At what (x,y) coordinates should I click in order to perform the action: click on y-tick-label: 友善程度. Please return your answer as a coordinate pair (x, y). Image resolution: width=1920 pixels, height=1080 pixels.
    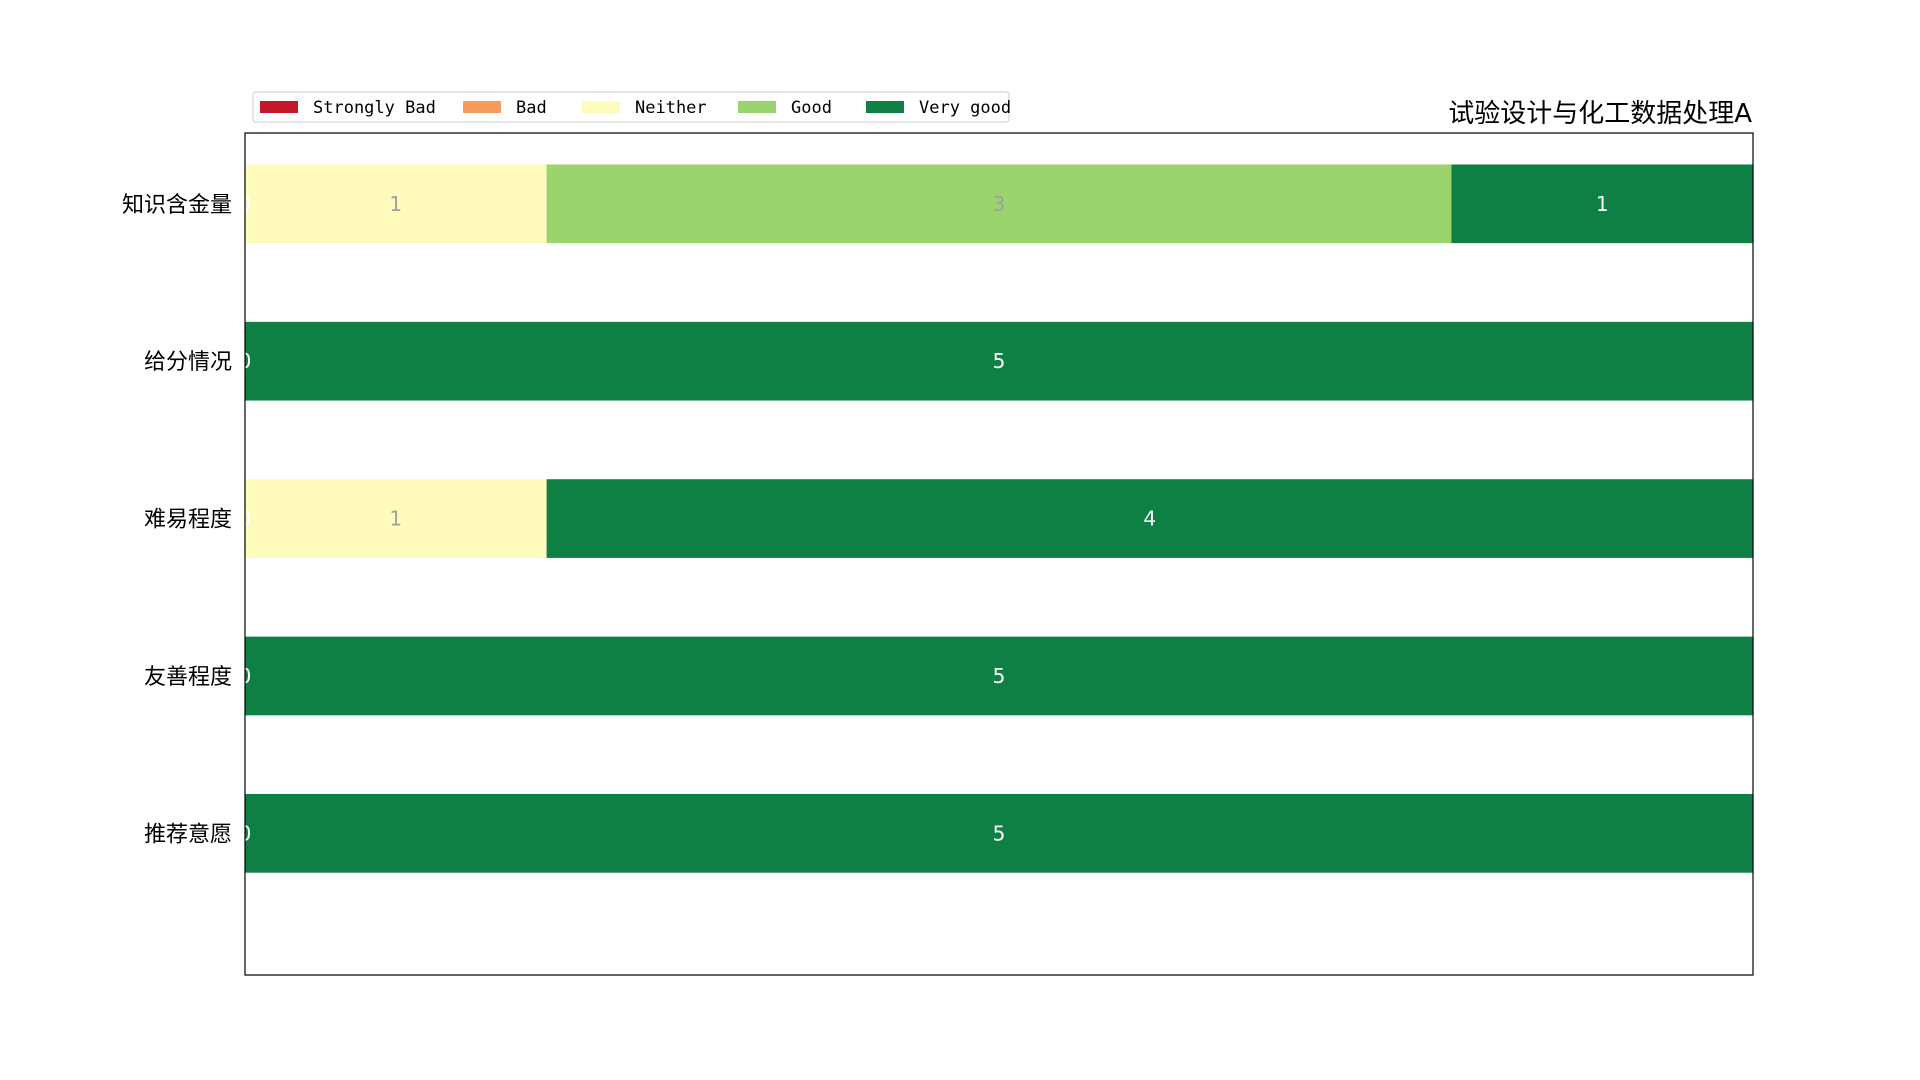
    Looking at the image, I should click on (188, 677).